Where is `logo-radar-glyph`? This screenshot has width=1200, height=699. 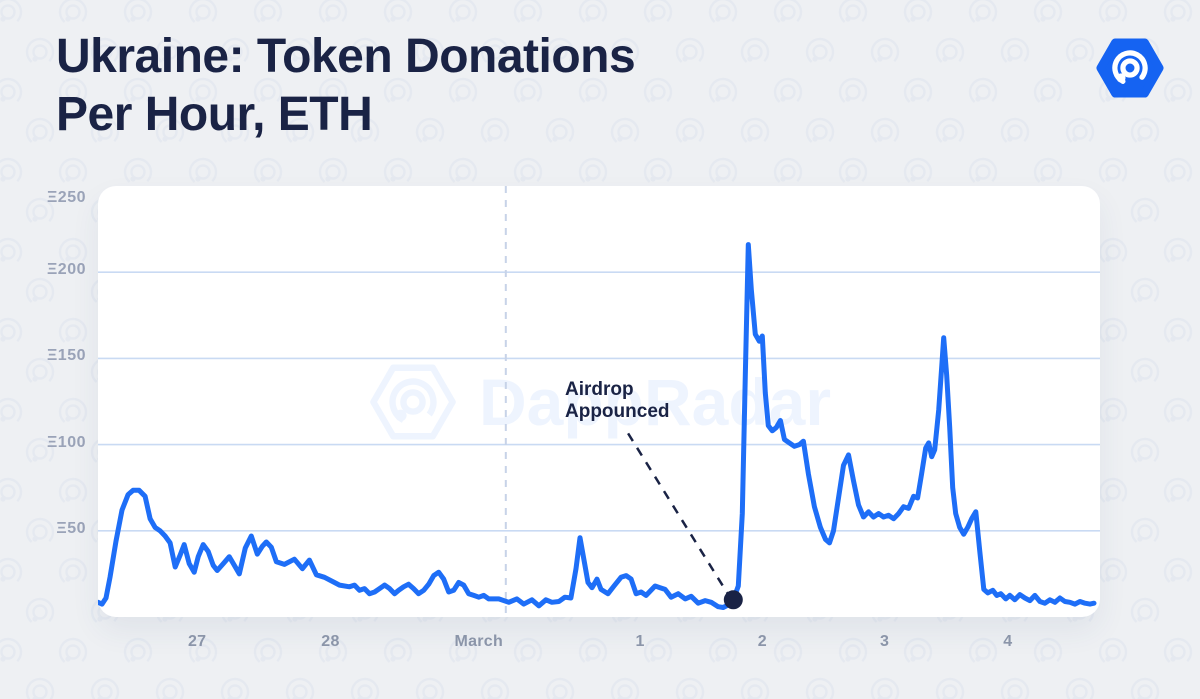 logo-radar-glyph is located at coordinates (1130, 68).